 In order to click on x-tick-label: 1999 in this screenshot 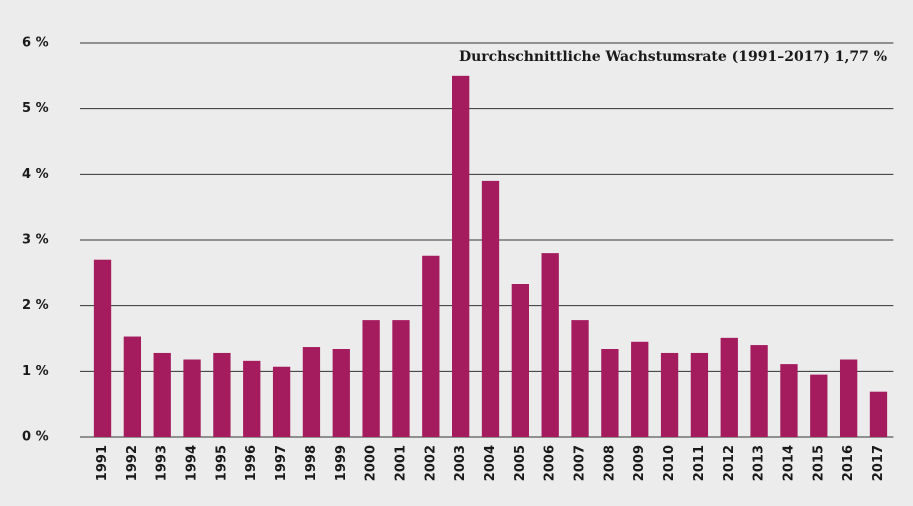, I will do `click(341, 463)`.